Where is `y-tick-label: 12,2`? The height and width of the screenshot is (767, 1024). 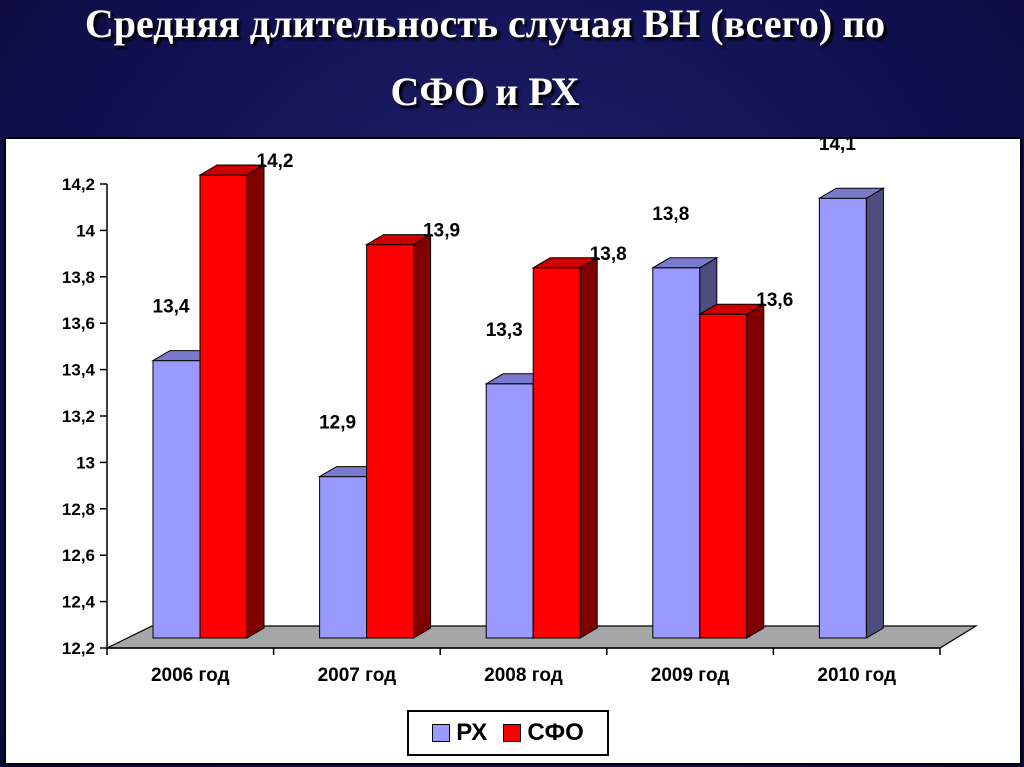 y-tick-label: 12,2 is located at coordinates (78, 648).